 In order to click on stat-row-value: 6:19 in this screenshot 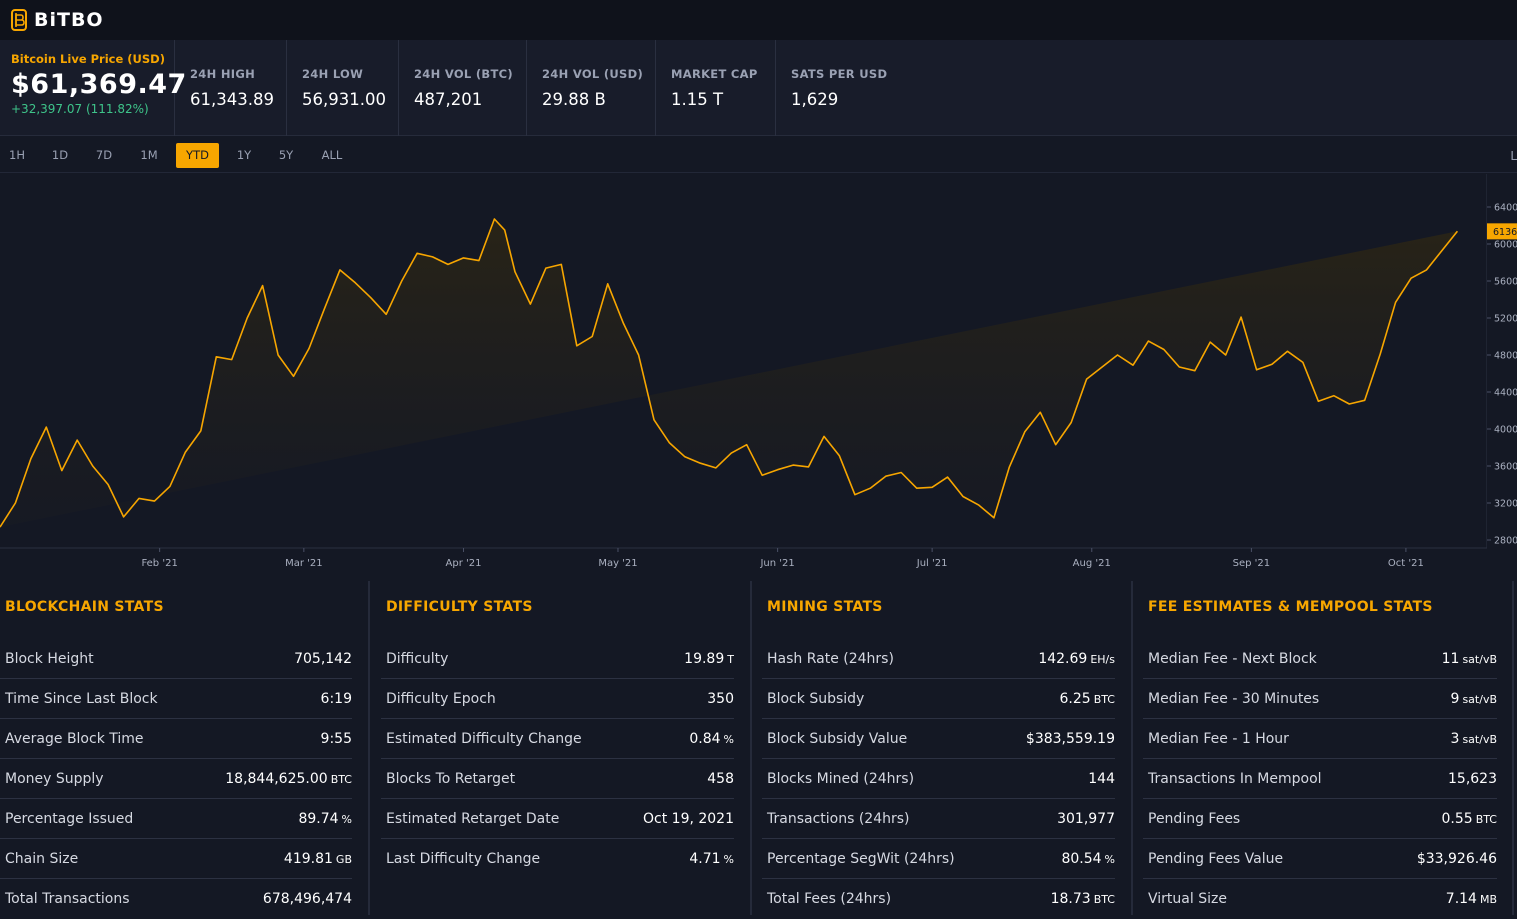, I will do `click(336, 698)`.